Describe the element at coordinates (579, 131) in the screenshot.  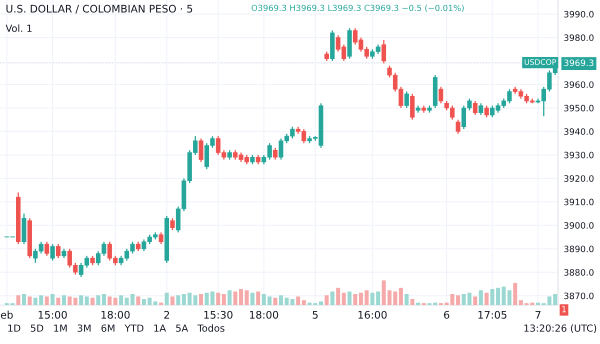
I see `y-tick-label: 3940.0` at that location.